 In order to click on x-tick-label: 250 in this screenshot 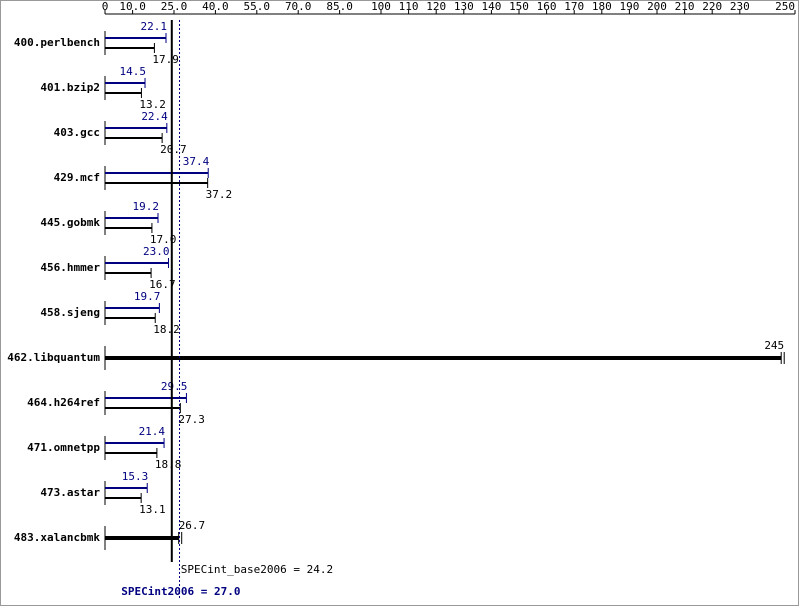, I will do `click(785, 6)`.